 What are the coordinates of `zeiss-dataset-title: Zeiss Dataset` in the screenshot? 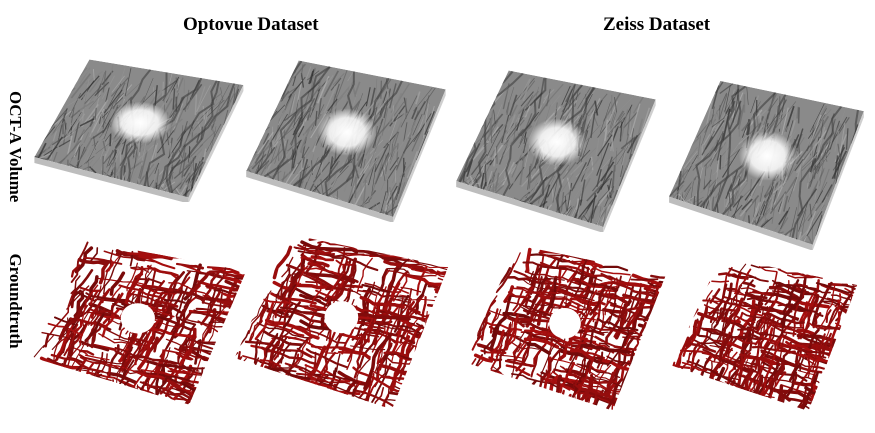 It's located at (657, 24).